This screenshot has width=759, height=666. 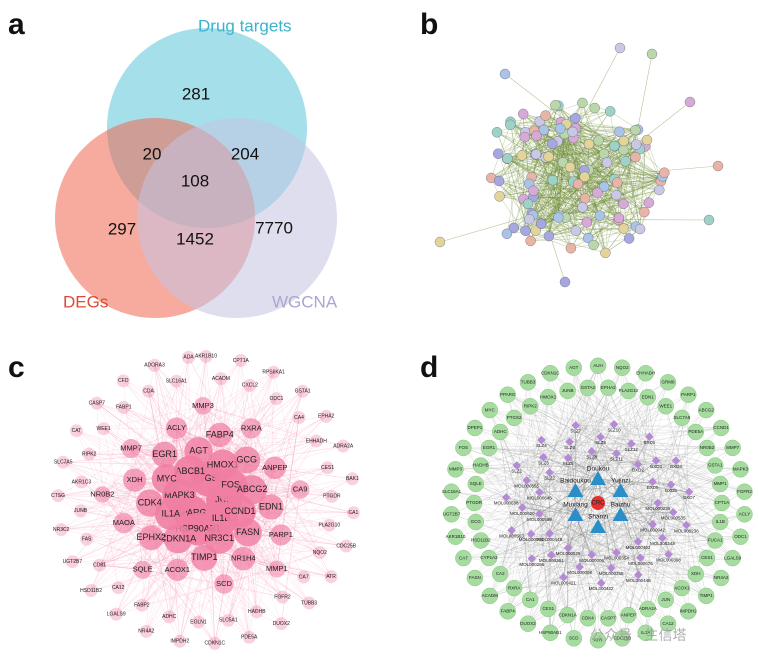 What do you see at coordinates (720, 483) in the screenshot?
I see `target-node-label: MMP1` at bounding box center [720, 483].